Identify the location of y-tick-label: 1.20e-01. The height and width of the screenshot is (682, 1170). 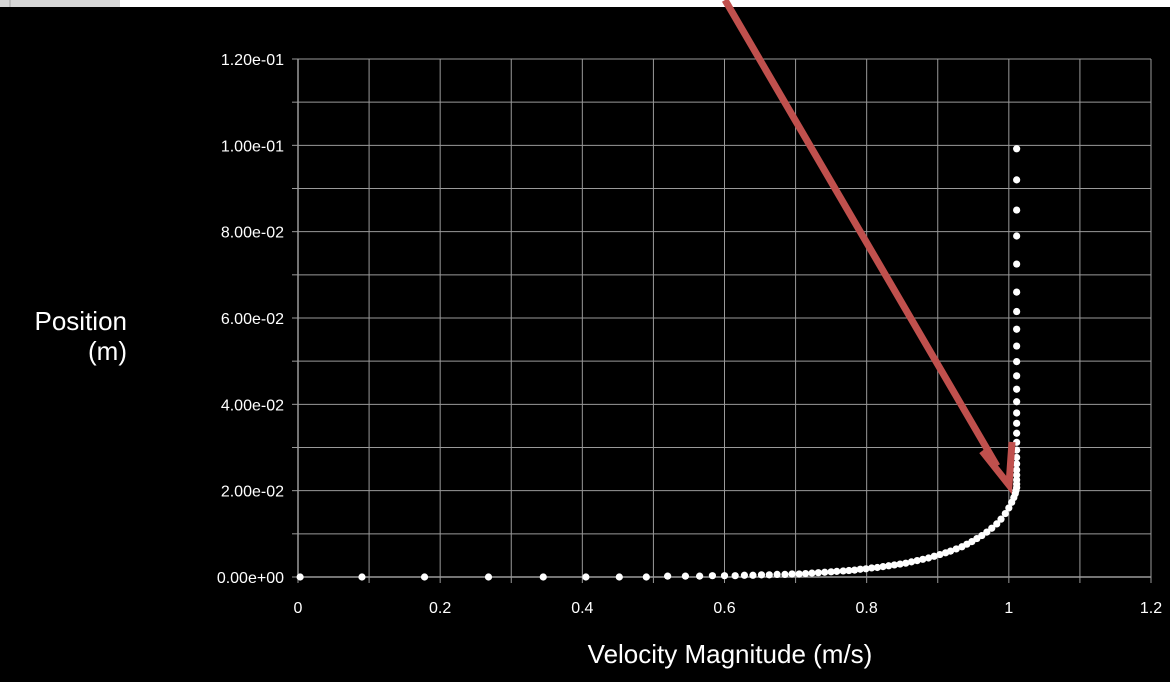
(252, 60).